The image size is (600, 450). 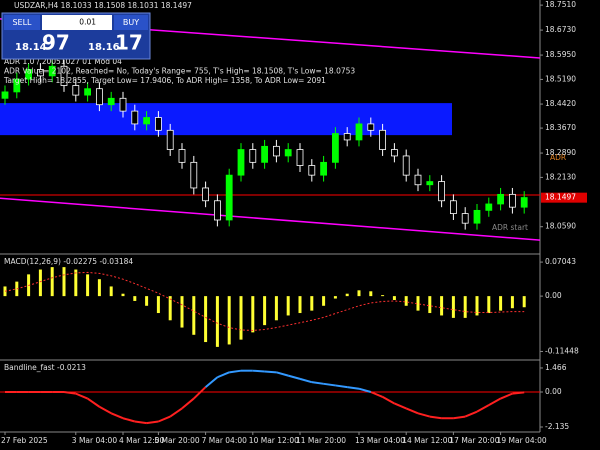 I want to click on buy-price: 18.16, so click(x=104, y=47).